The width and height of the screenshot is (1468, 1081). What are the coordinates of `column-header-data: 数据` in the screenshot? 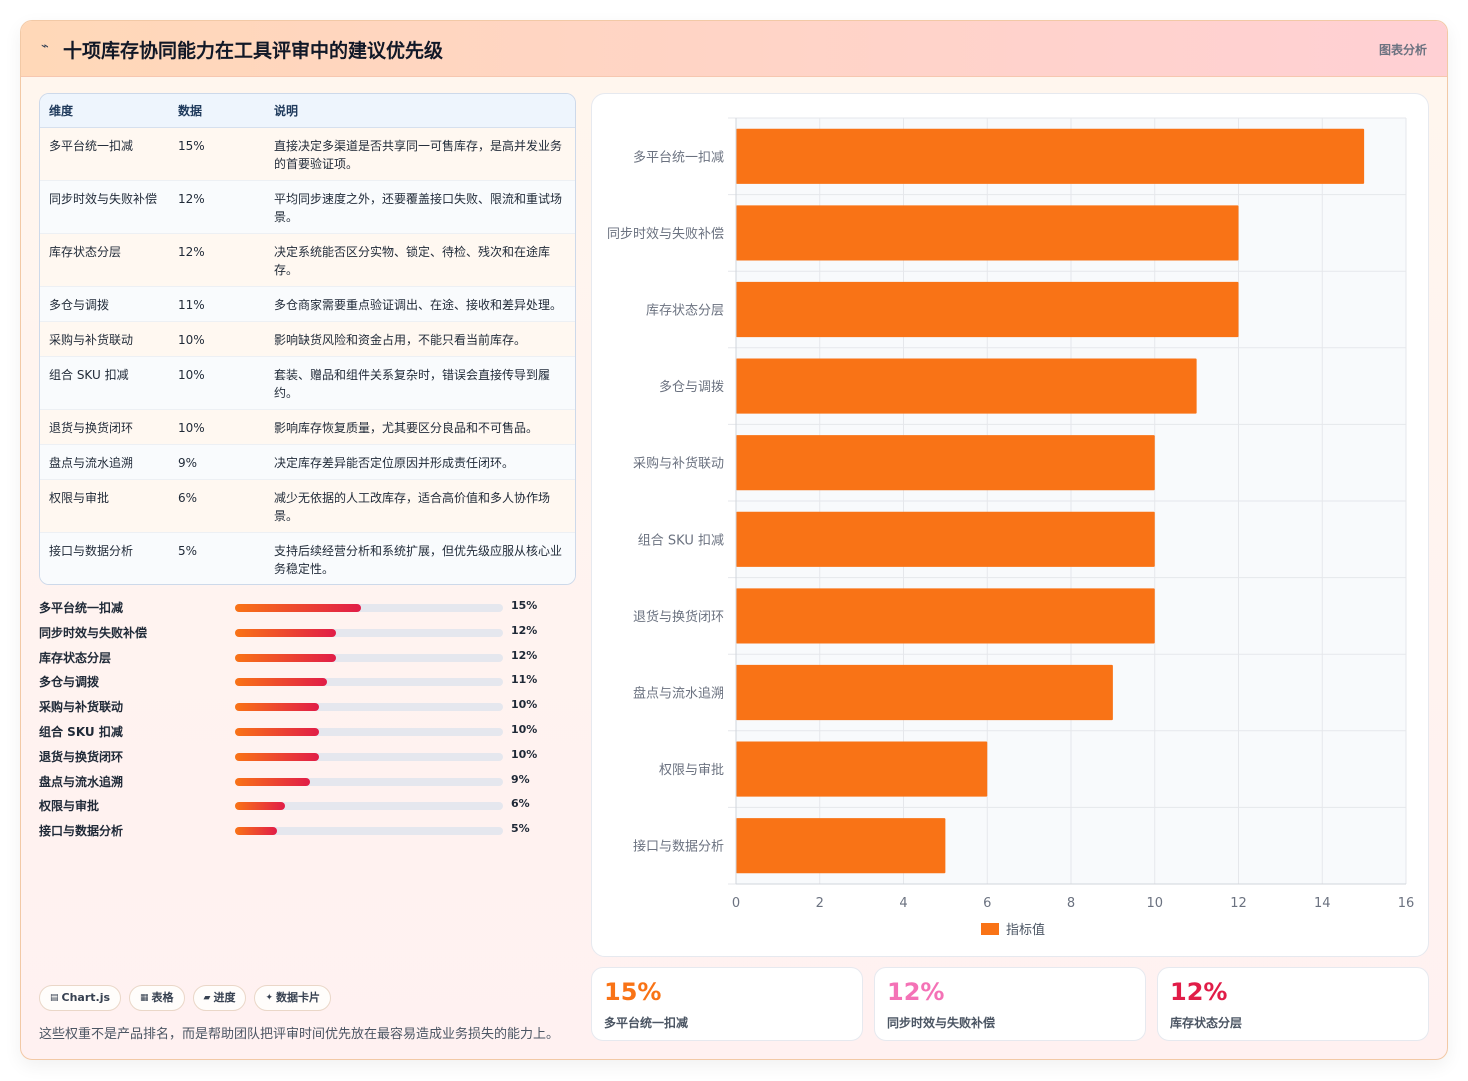 It's located at (217, 111).